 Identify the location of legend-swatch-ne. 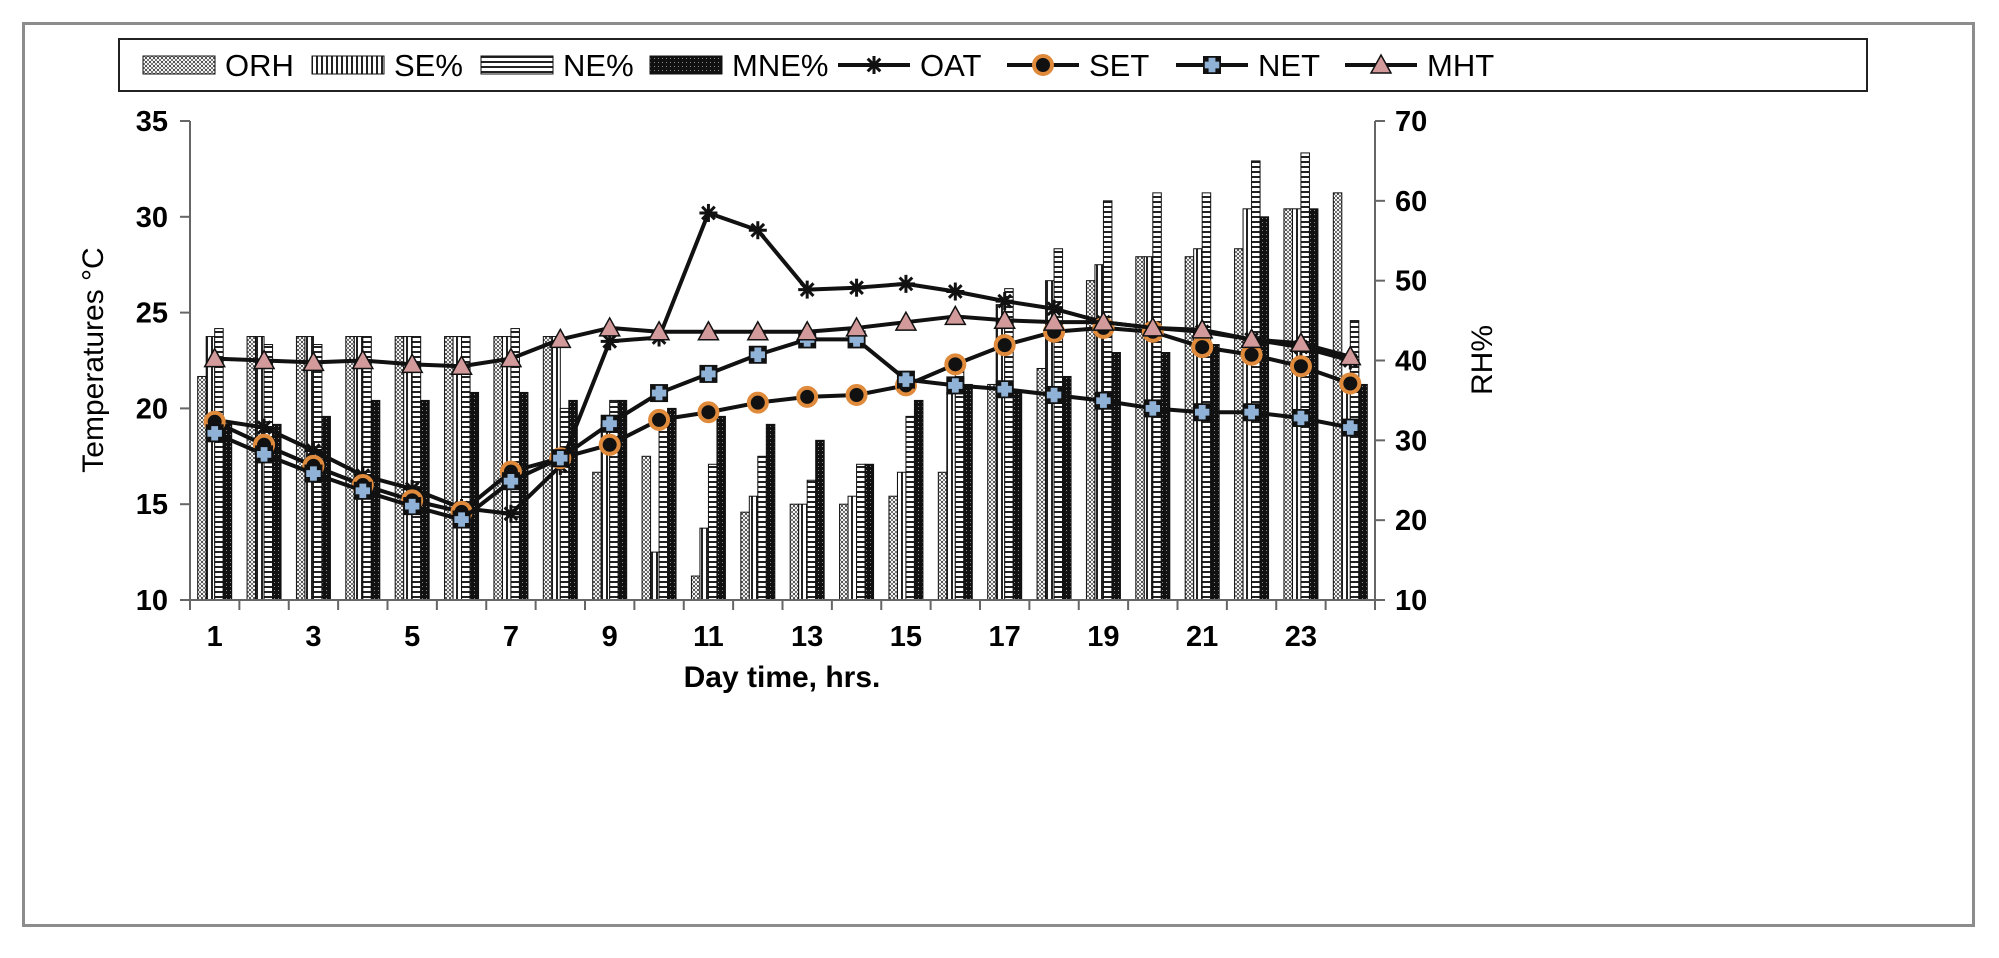
(517, 65).